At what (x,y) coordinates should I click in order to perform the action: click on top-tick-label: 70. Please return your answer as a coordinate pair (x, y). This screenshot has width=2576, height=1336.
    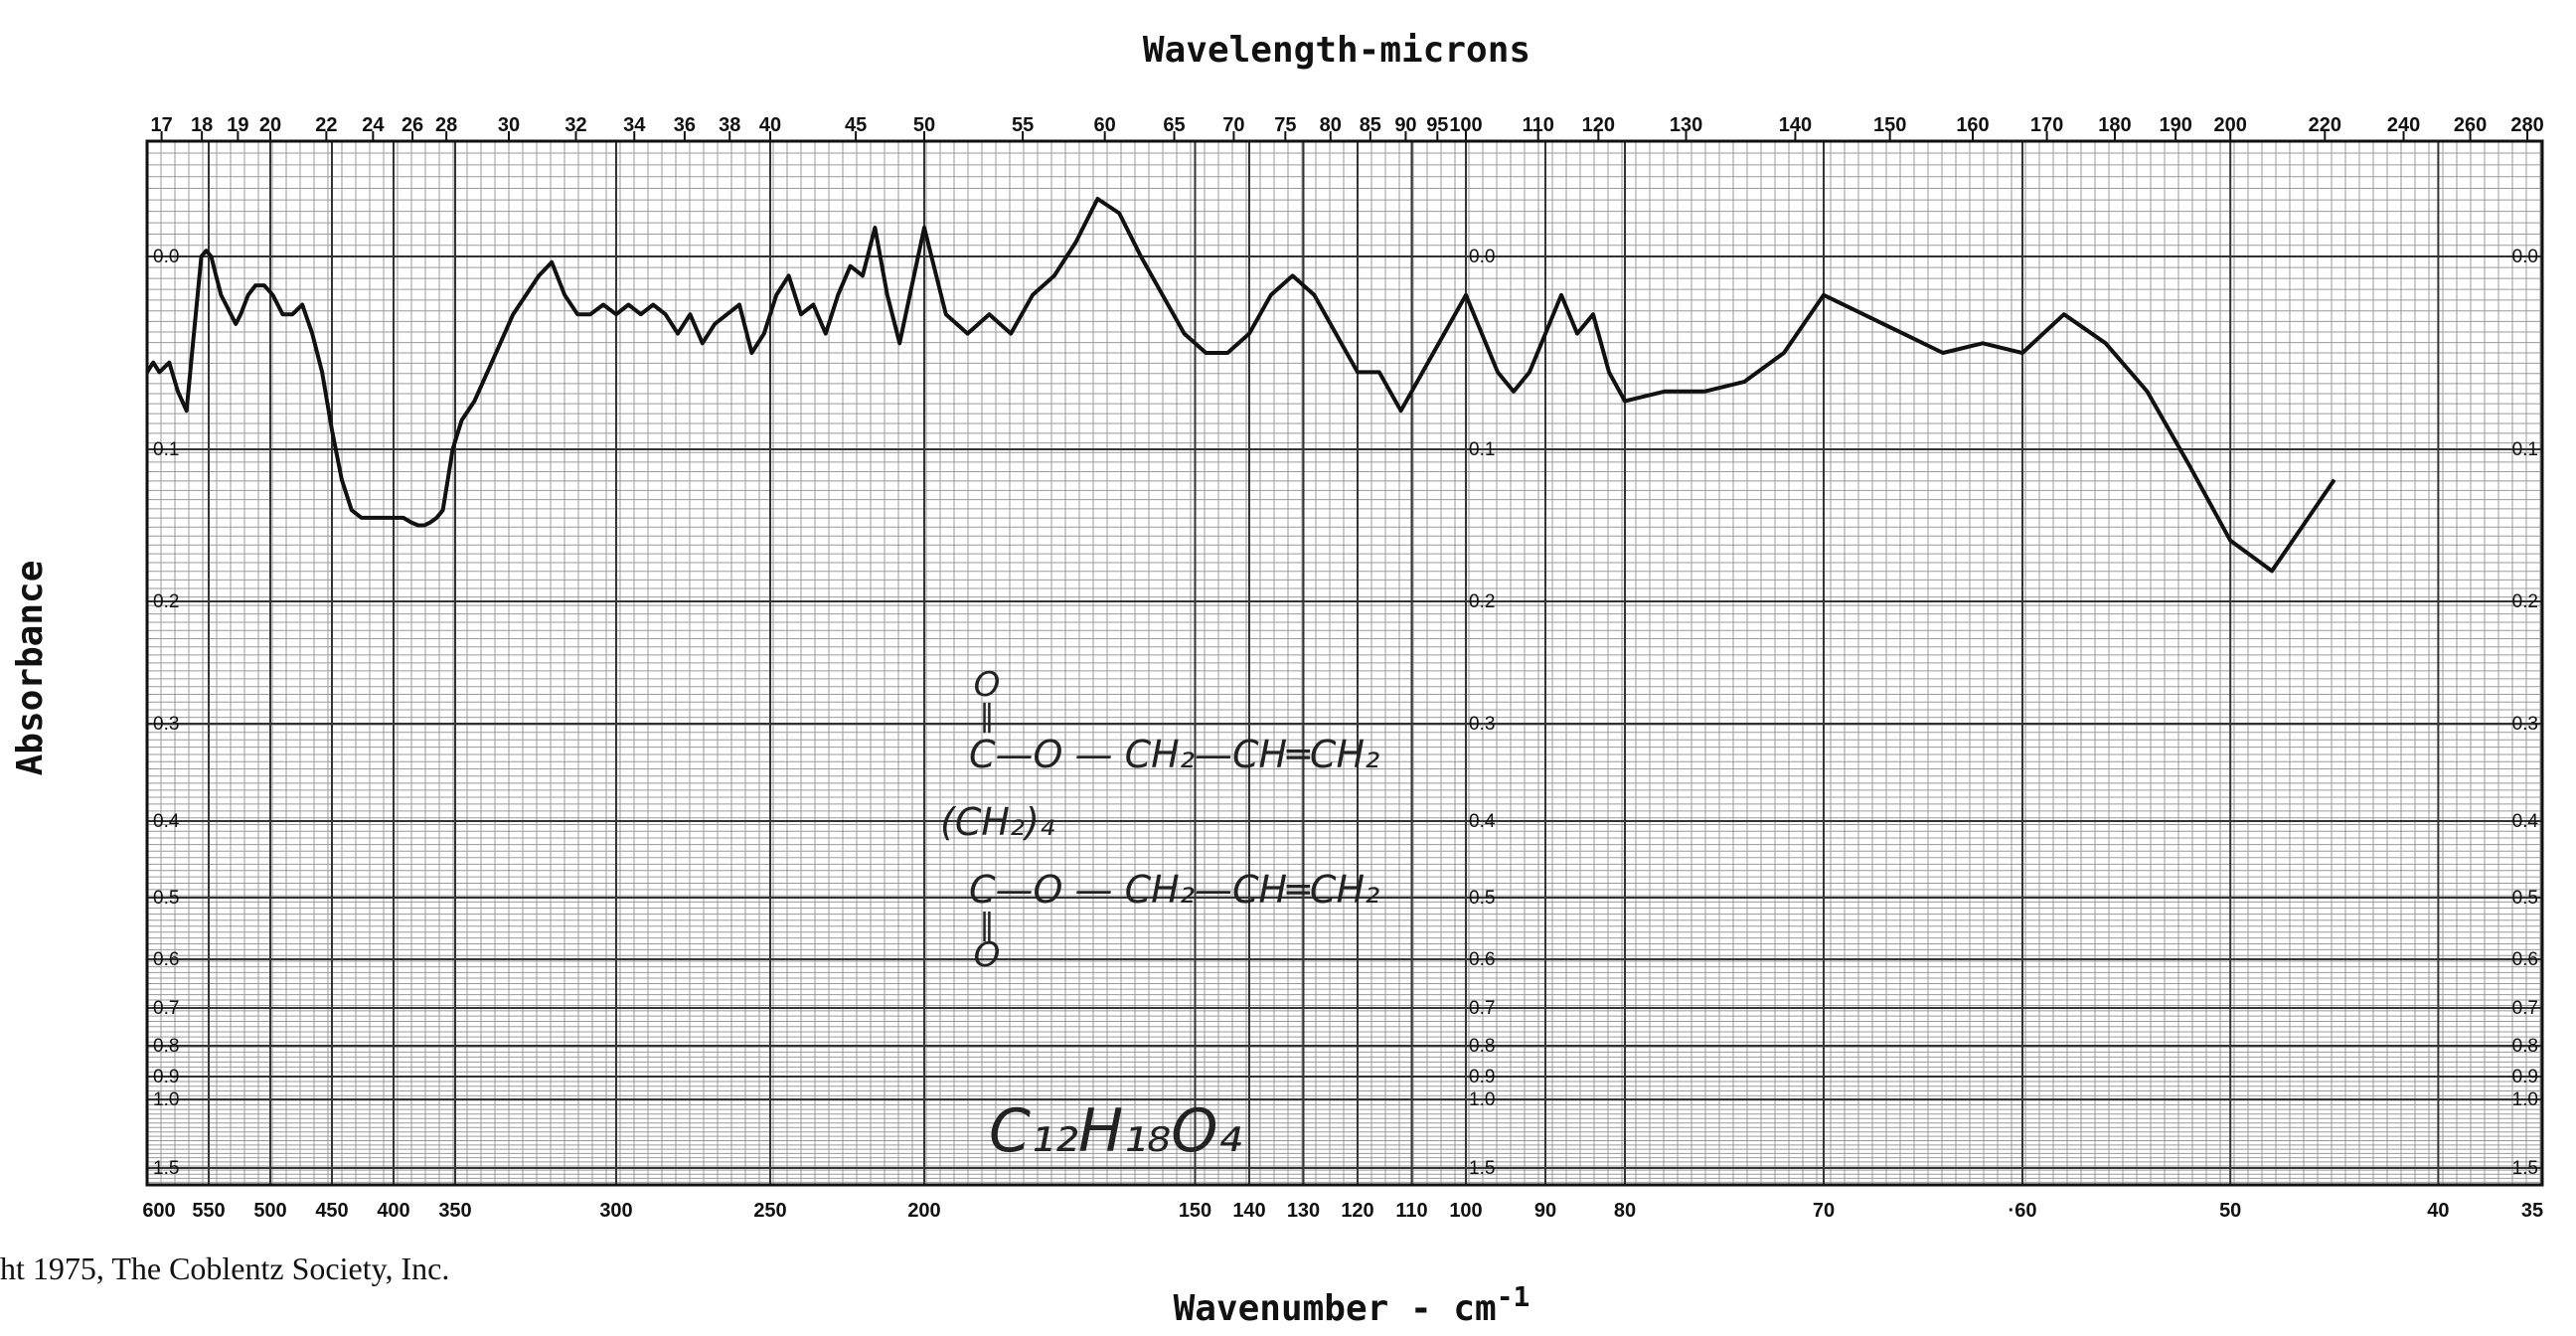
    Looking at the image, I should click on (1233, 125).